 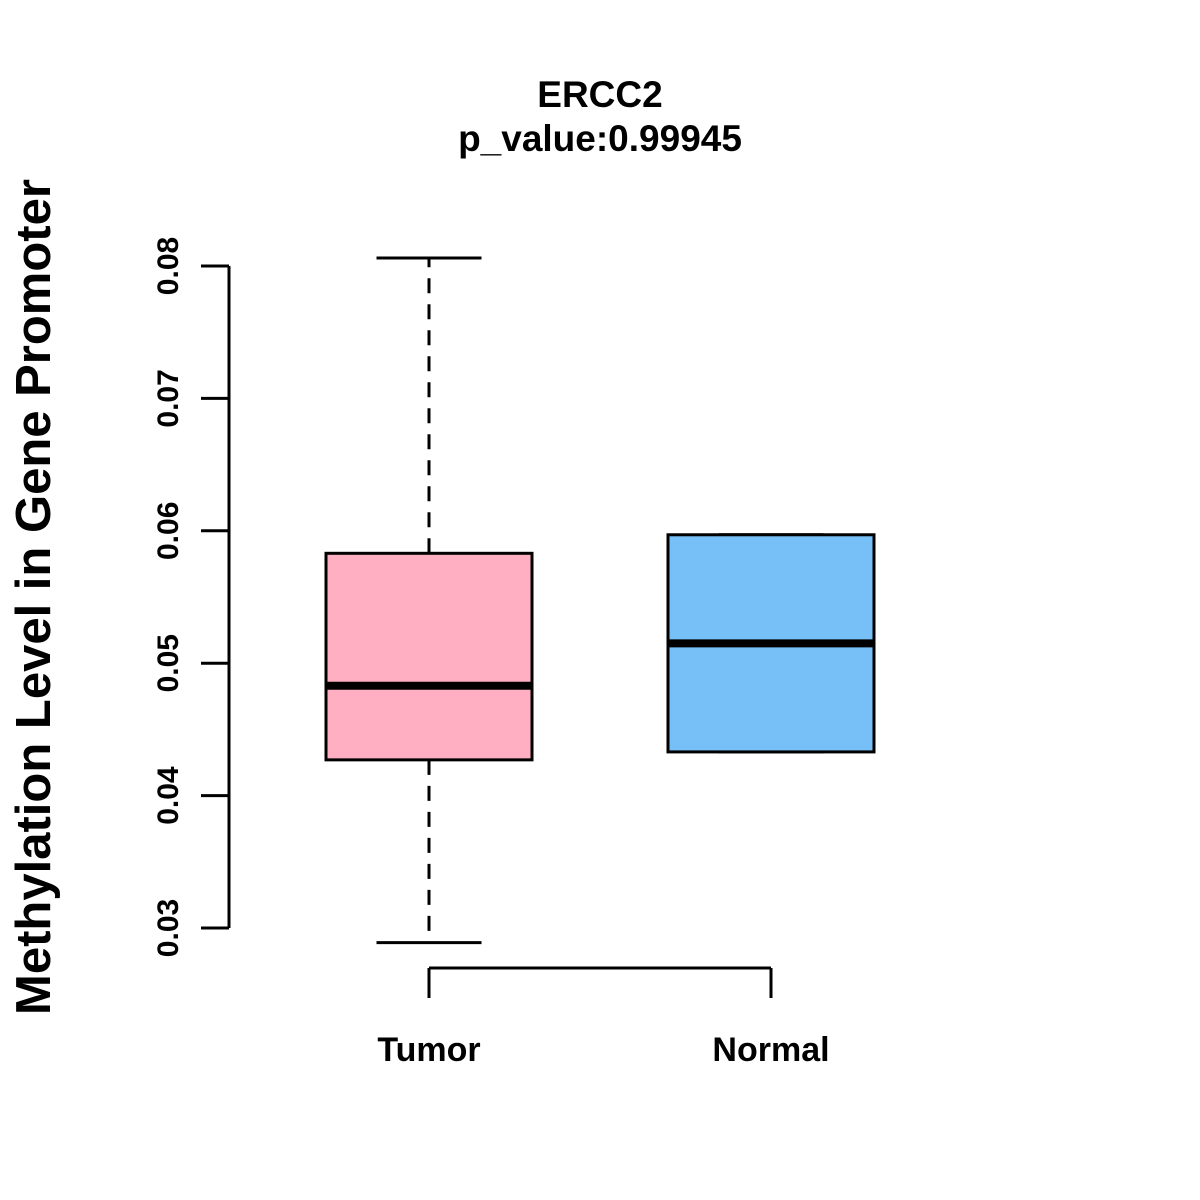 I want to click on x-axis-label-normal: Normal, so click(x=770, y=1050).